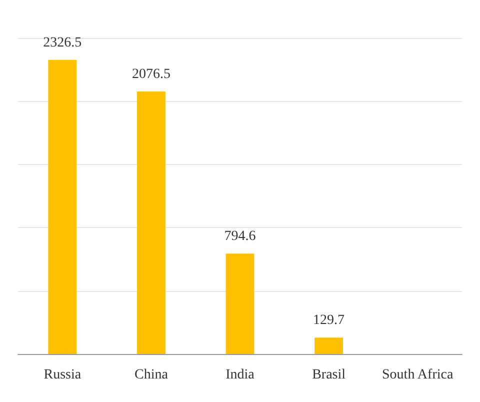  Describe the element at coordinates (329, 375) in the screenshot. I see `x-tick-label: Brasil` at that location.